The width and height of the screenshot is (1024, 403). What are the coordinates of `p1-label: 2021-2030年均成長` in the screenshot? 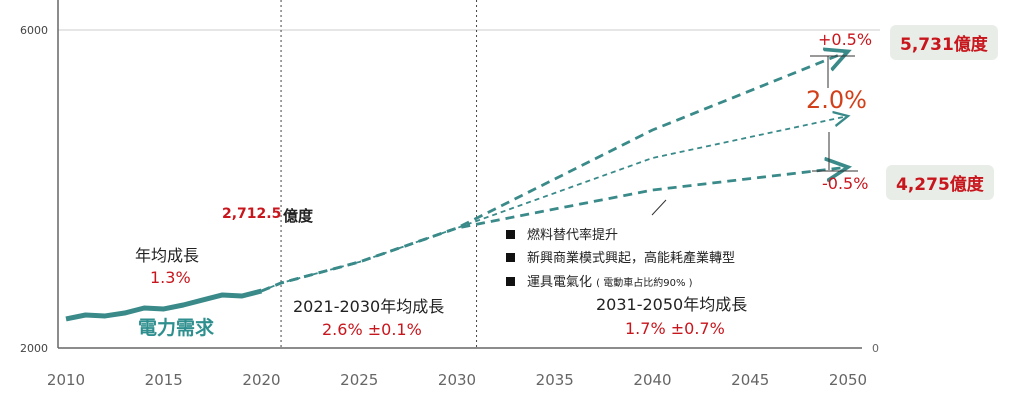 It's located at (369, 306).